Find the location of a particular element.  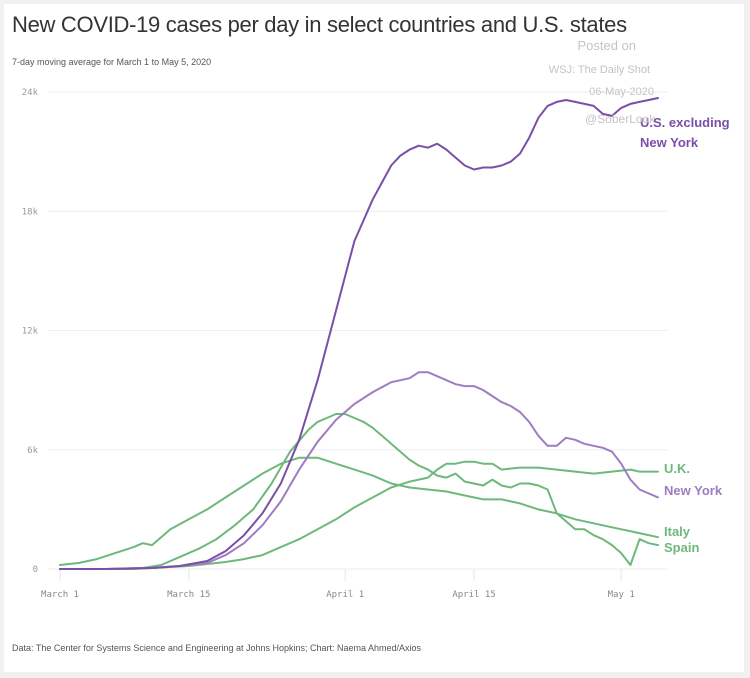

series-label: Italy is located at coordinates (677, 531).